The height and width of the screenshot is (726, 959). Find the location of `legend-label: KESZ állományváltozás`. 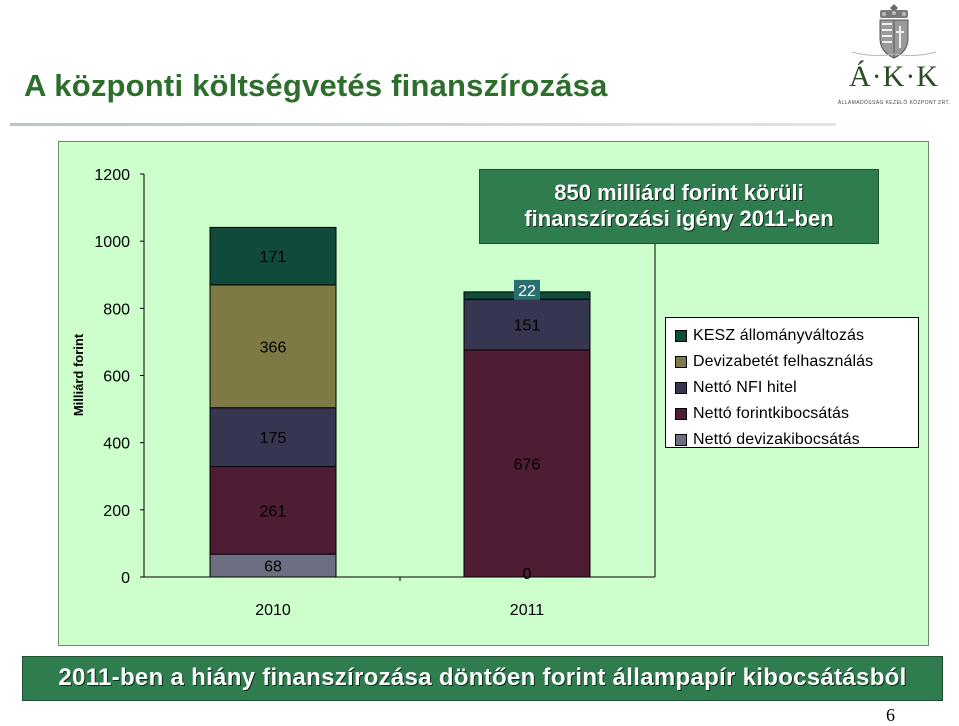

legend-label: KESZ állományváltozás is located at coordinates (779, 335).